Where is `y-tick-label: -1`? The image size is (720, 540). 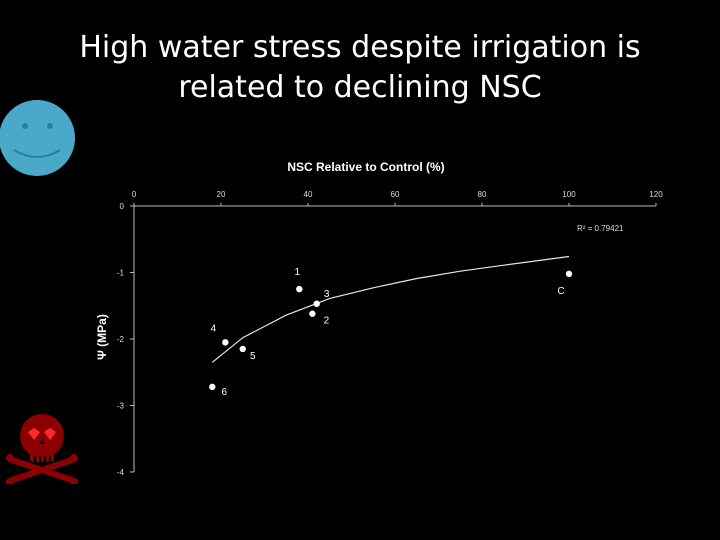
y-tick-label: -1 is located at coordinates (121, 273).